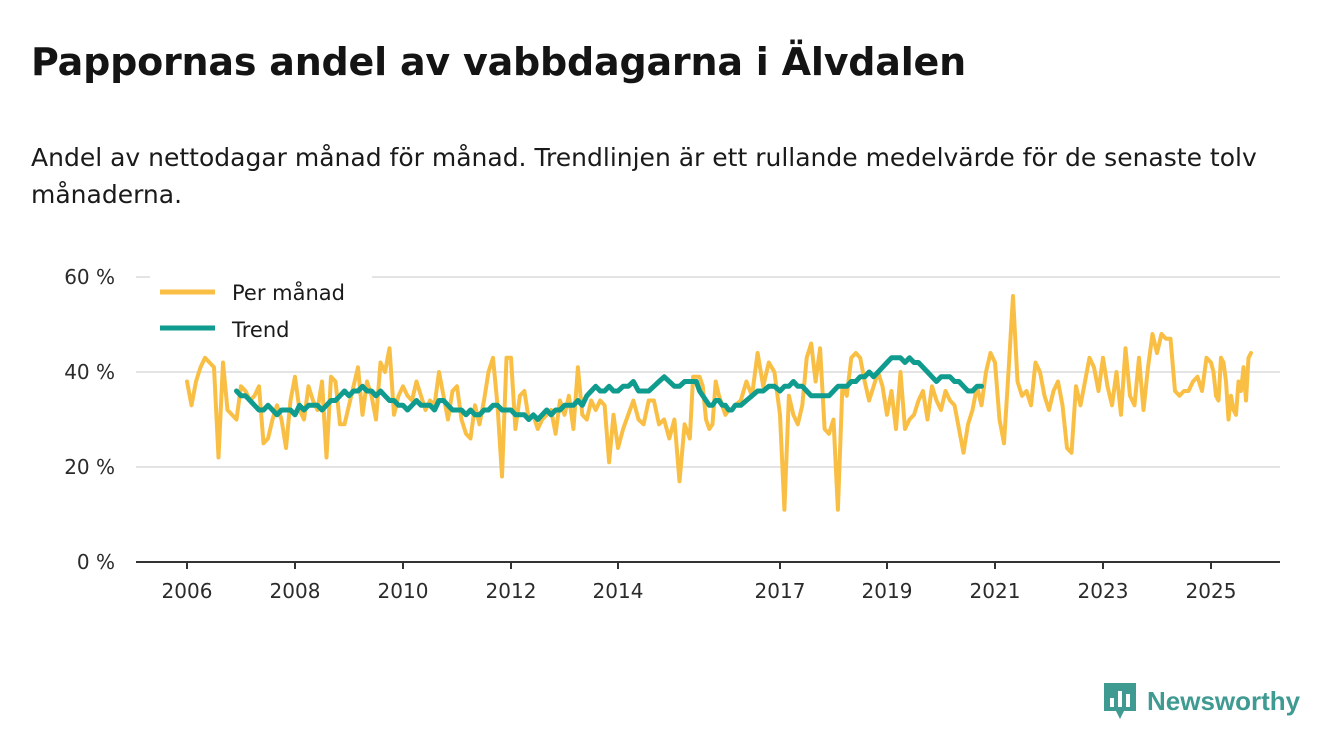 This screenshot has height=753, width=1340. Describe the element at coordinates (1120, 701) in the screenshot. I see `newsworthy-logo-icon` at that location.